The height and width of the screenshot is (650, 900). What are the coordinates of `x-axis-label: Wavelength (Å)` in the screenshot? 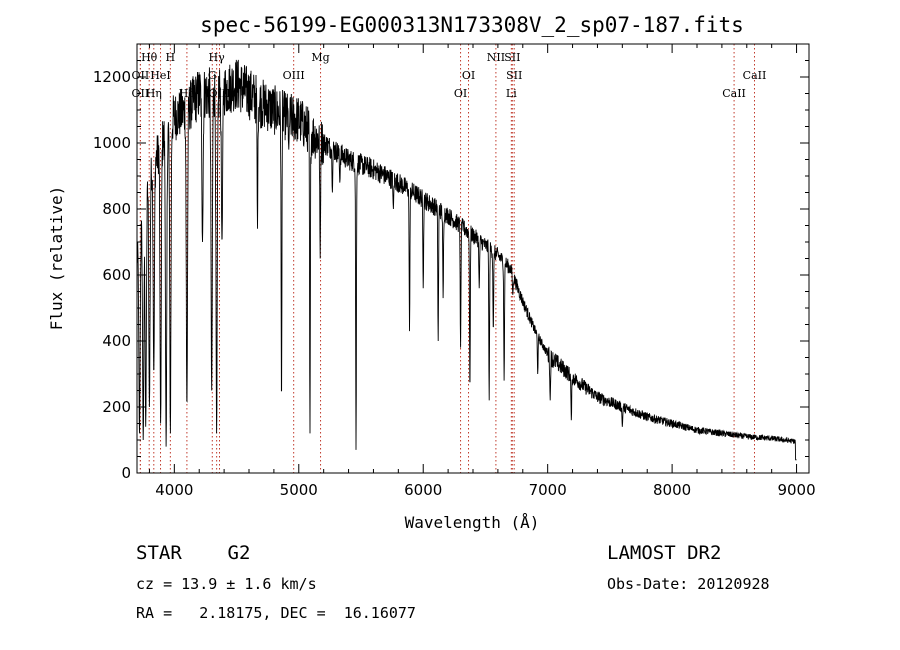 It's located at (472, 522).